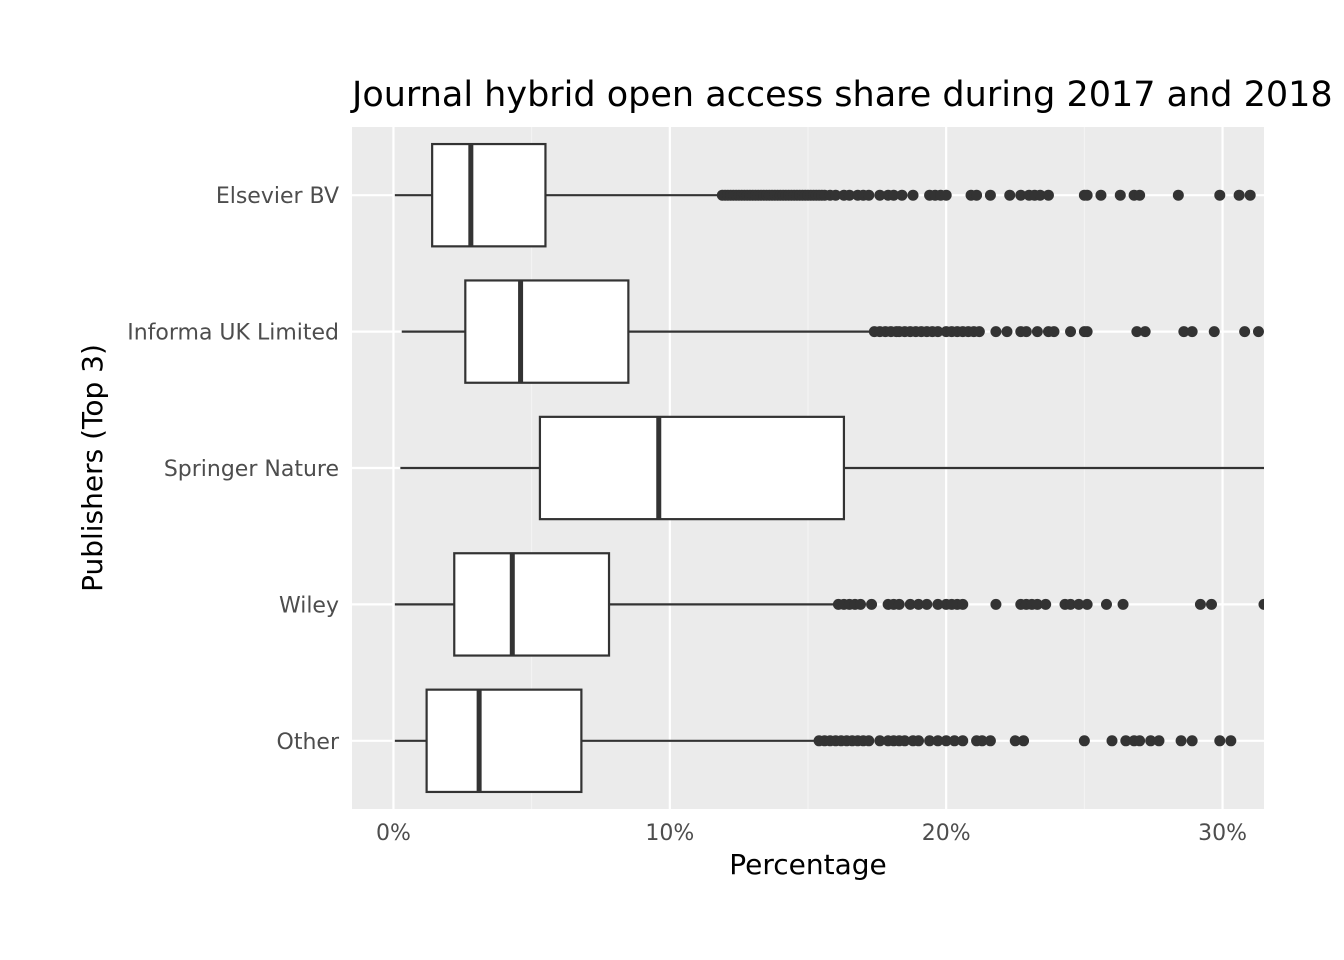 The height and width of the screenshot is (960, 1344). Describe the element at coordinates (829, 604) in the screenshot. I see `box-wiley` at that location.